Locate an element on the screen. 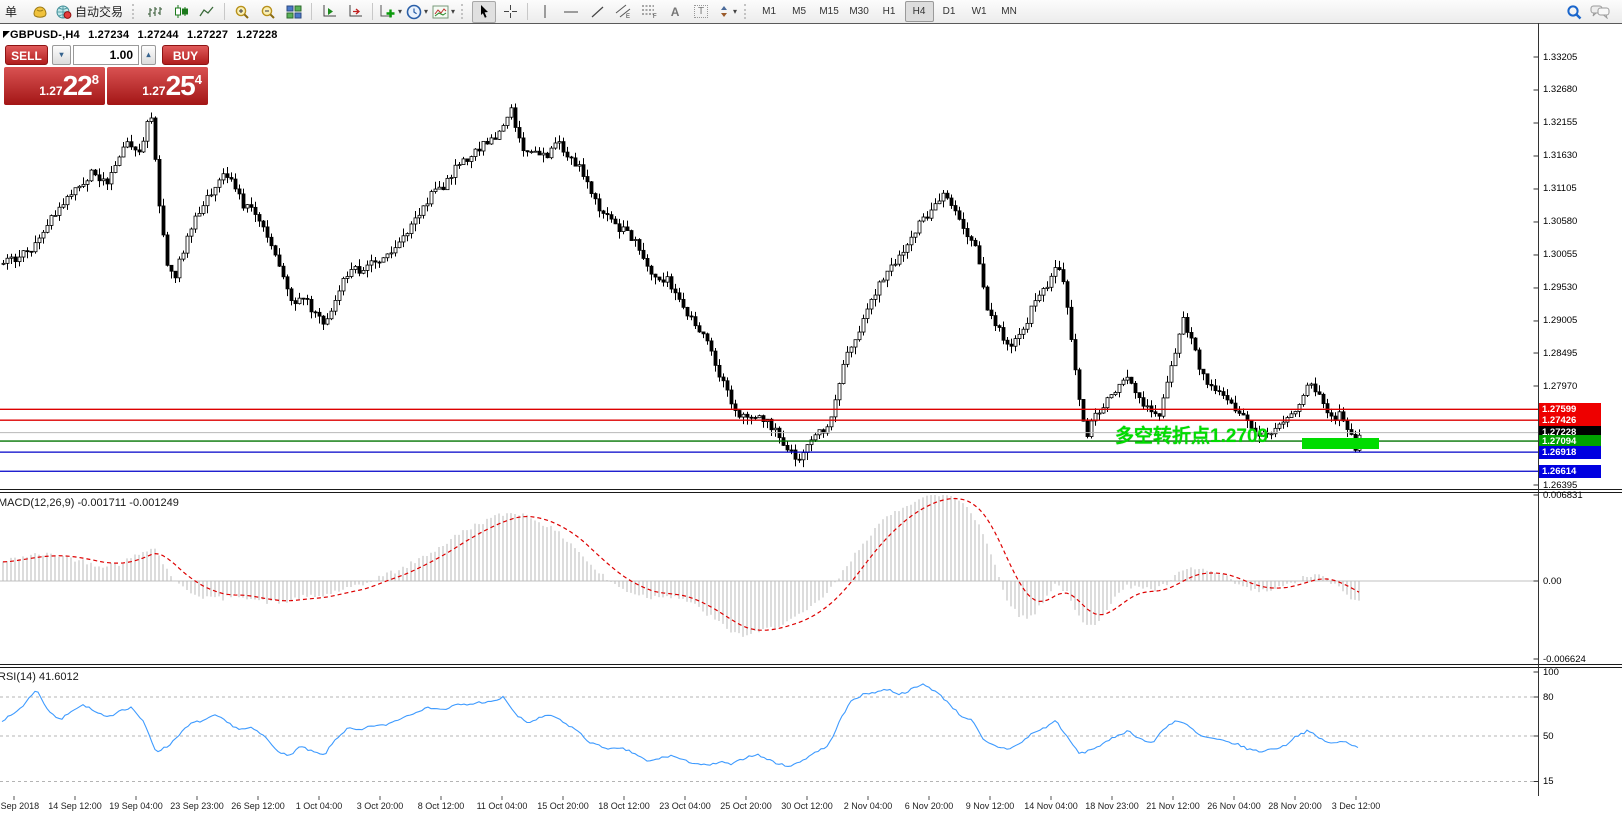 This screenshot has width=1622, height=820. fibonacci-tool: F is located at coordinates (649, 12).